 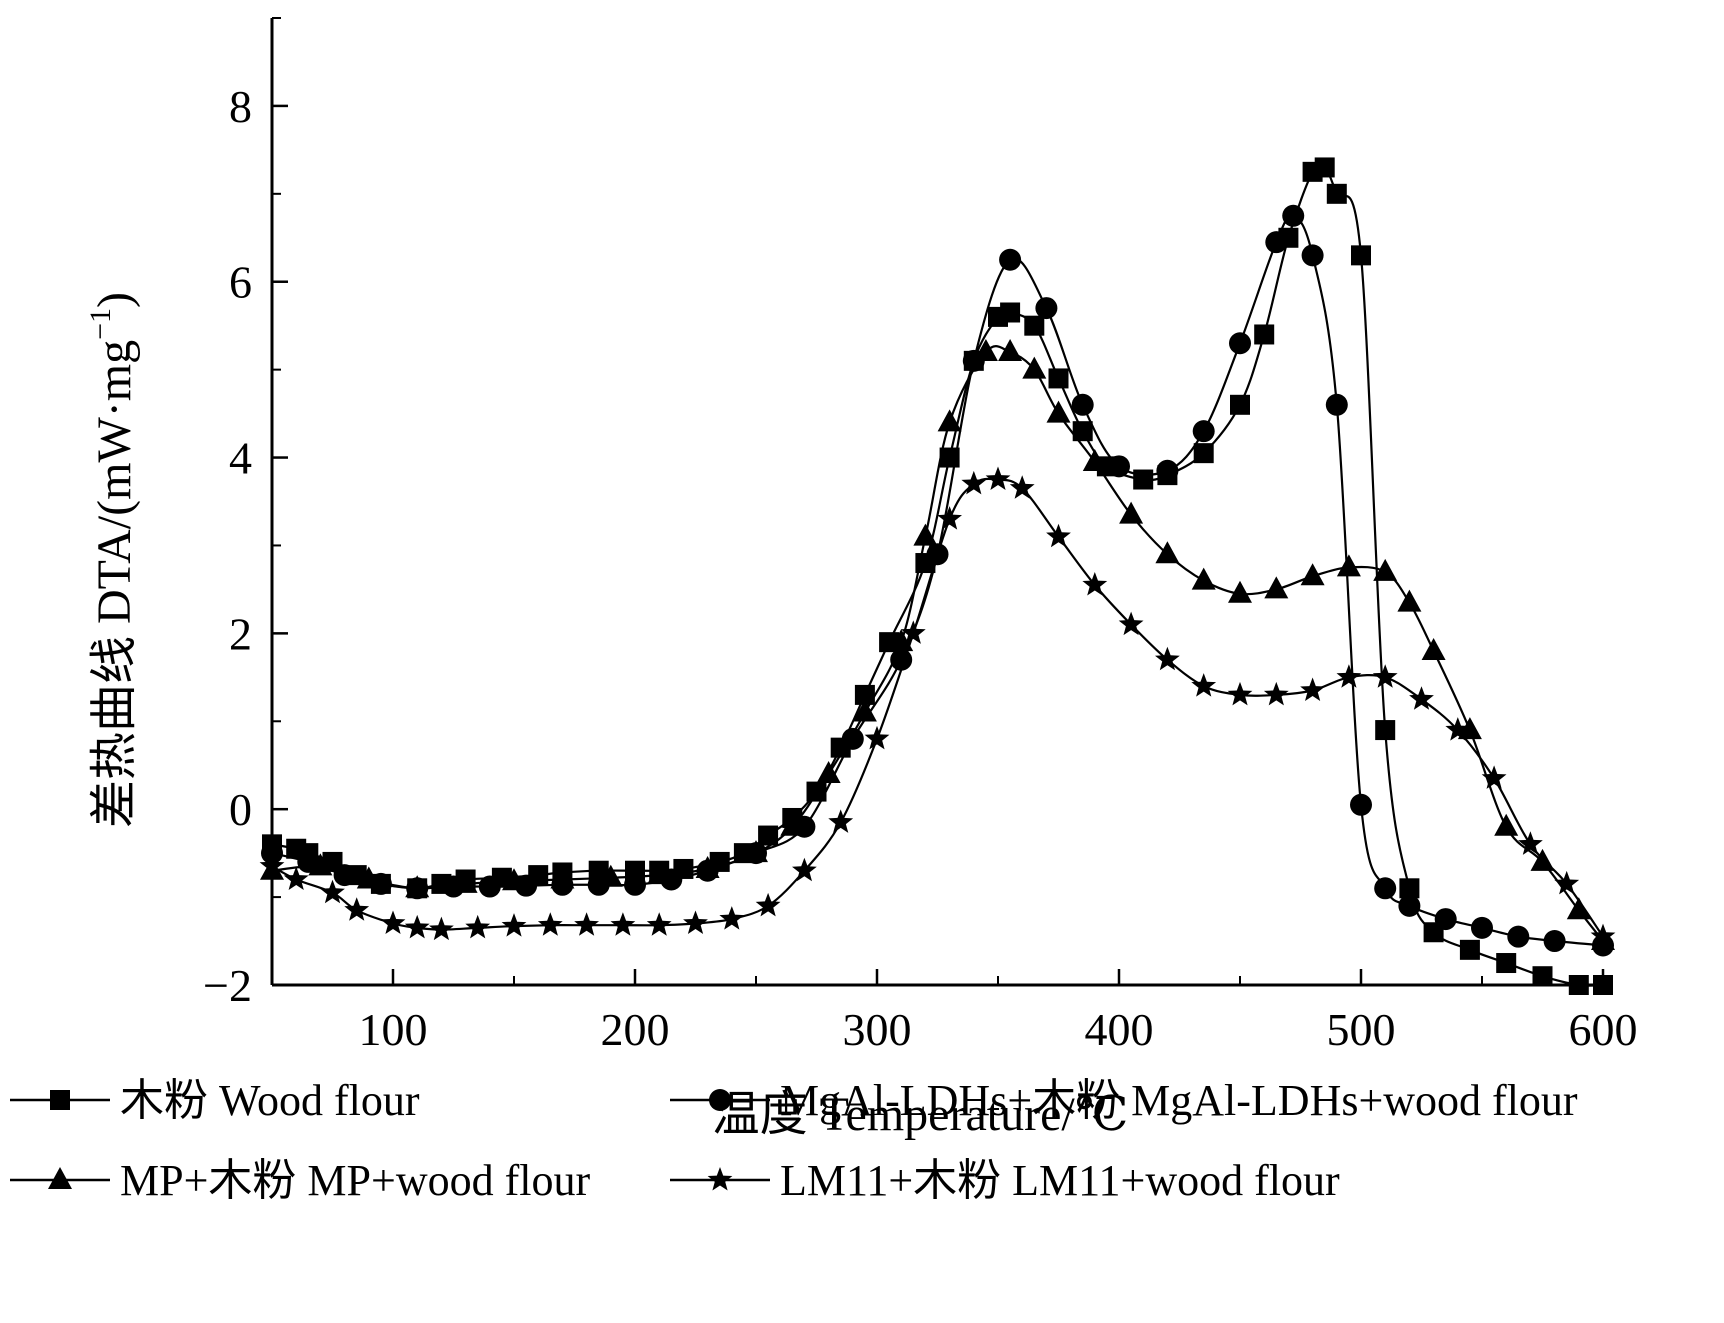 What do you see at coordinates (720, 1179) in the screenshot?
I see `legend-star-marker` at bounding box center [720, 1179].